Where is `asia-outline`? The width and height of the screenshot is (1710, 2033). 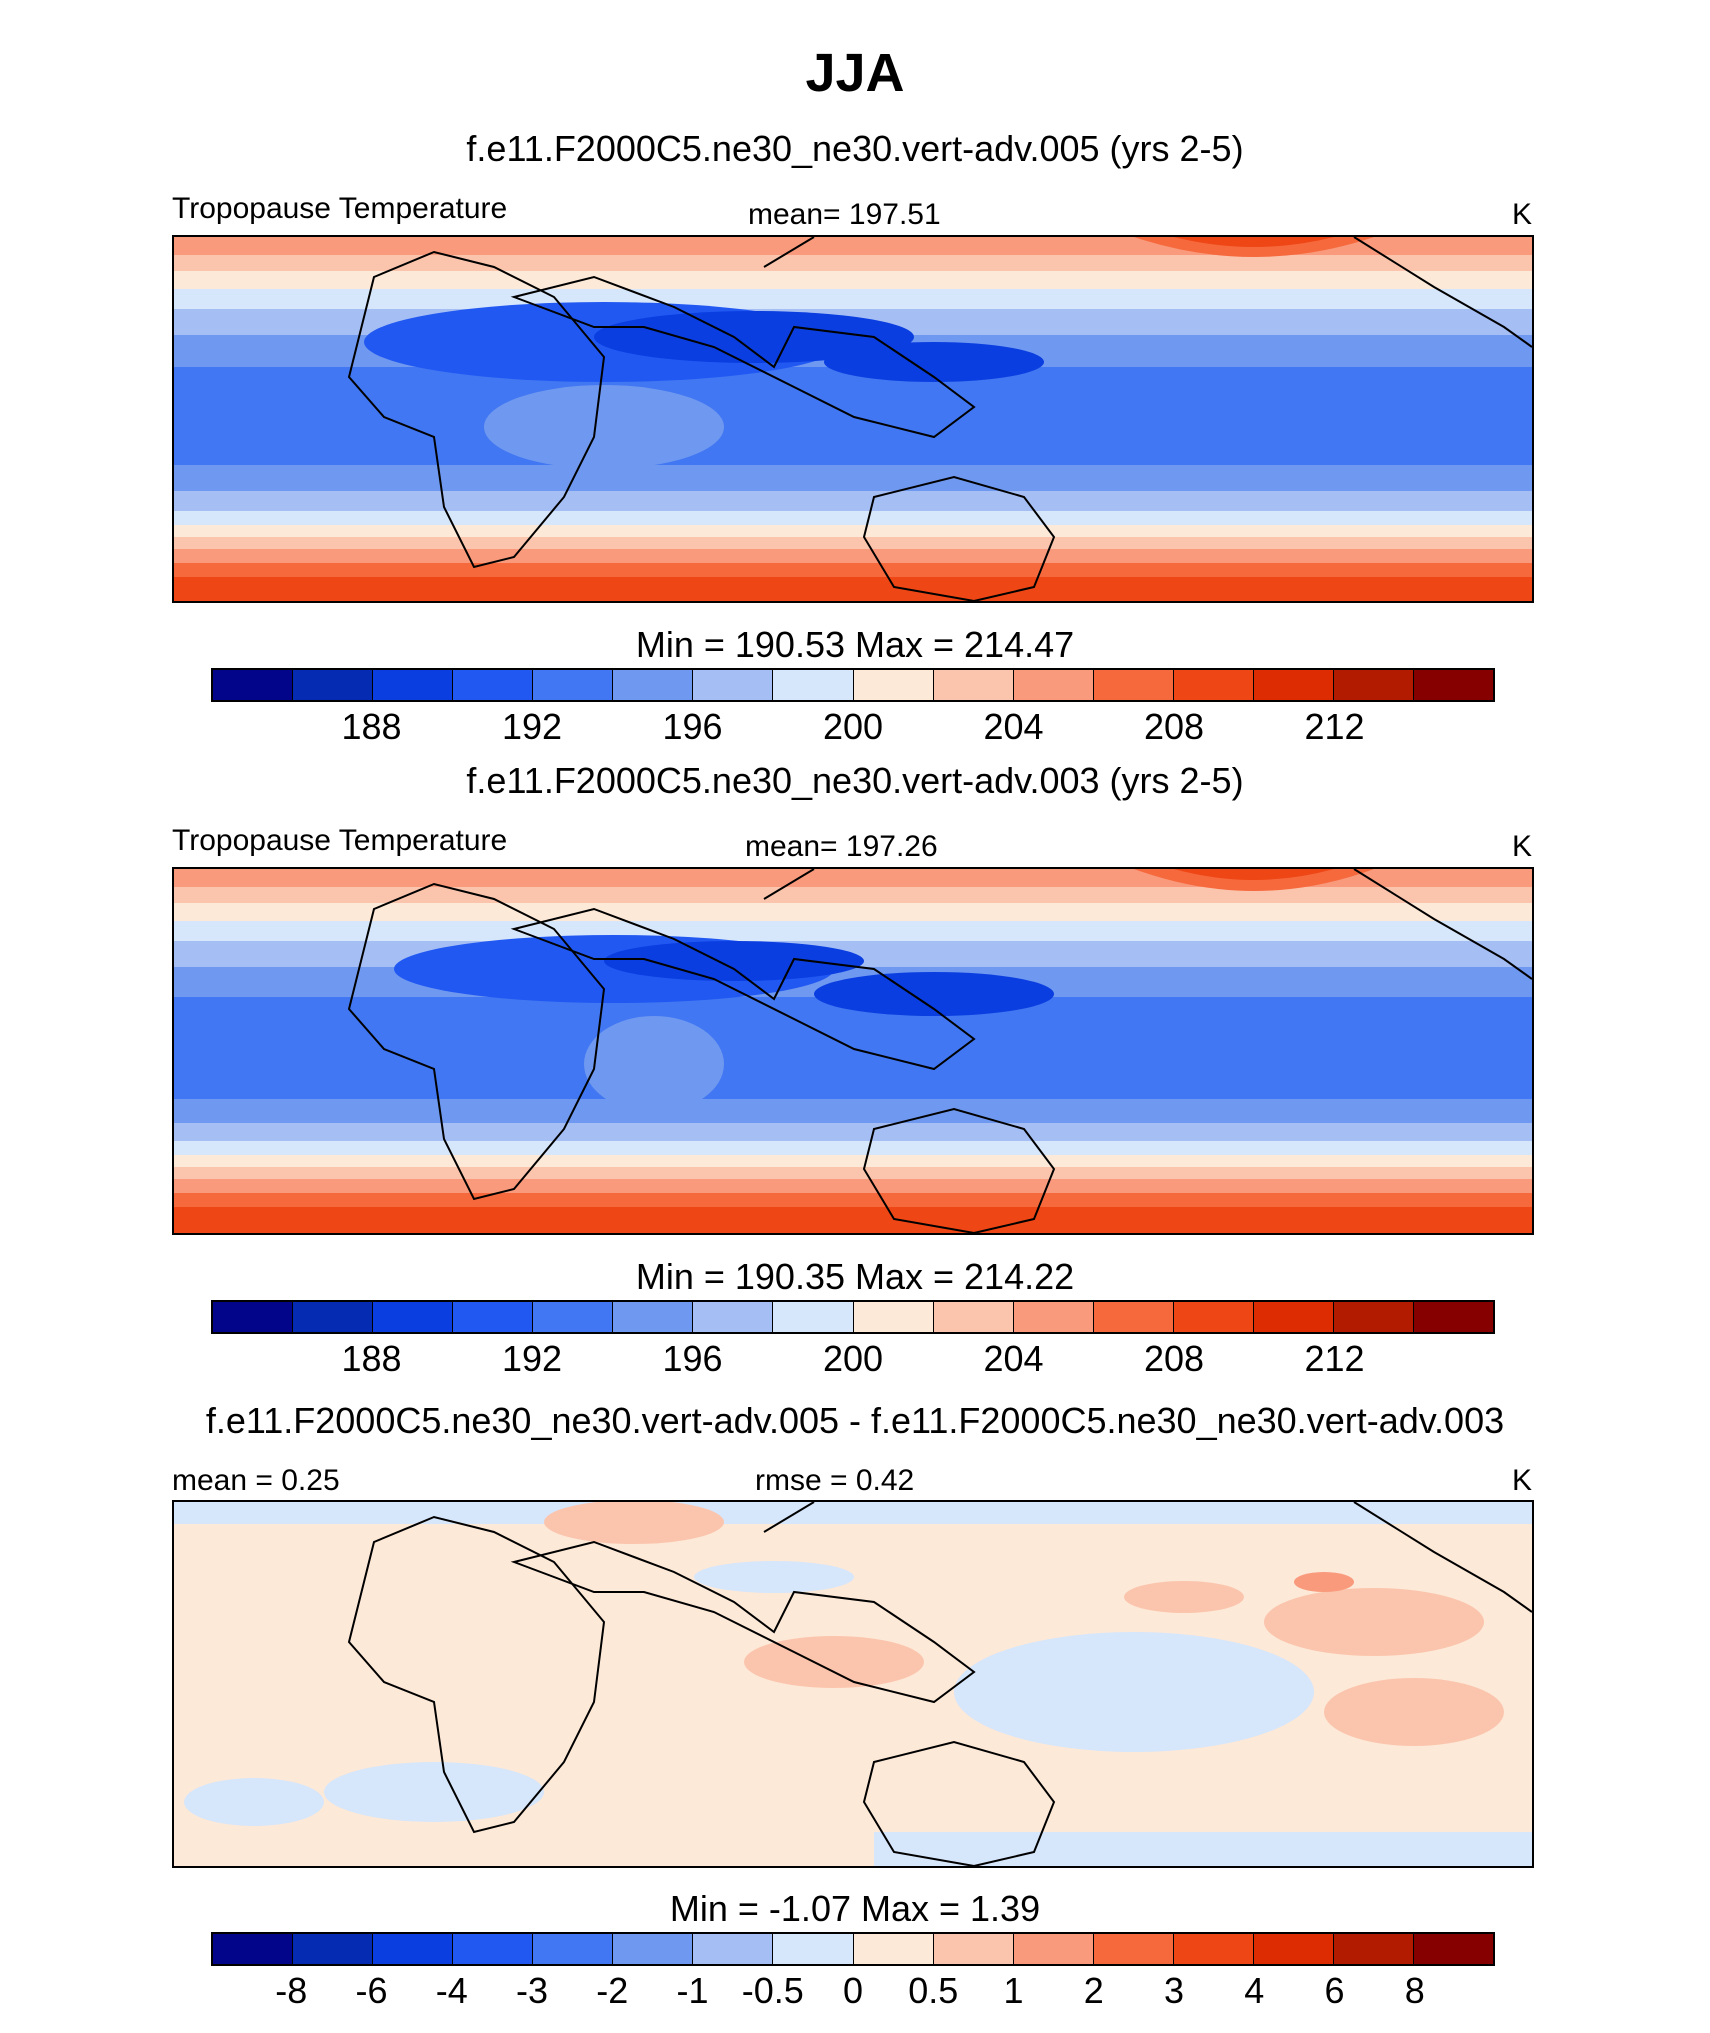
asia-outline is located at coordinates (743, 989).